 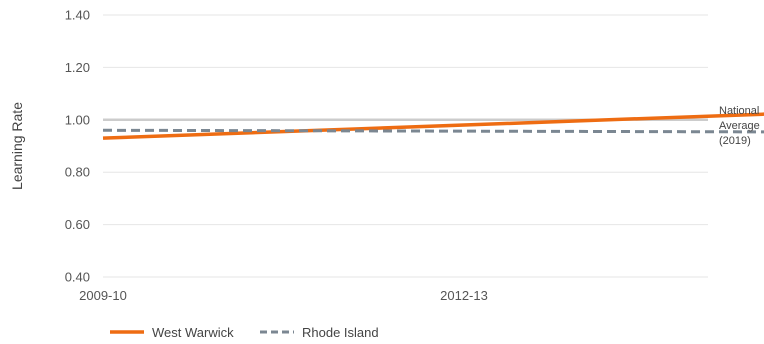 What do you see at coordinates (739, 111) in the screenshot?
I see `reference-label-line-0: National` at bounding box center [739, 111].